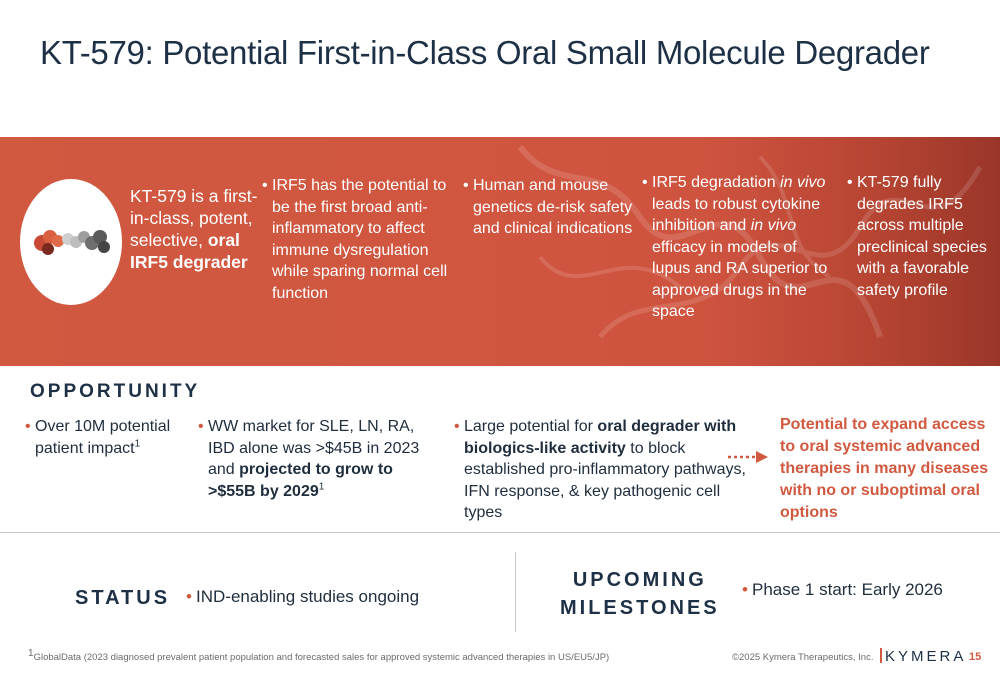  What do you see at coordinates (881, 655) in the screenshot?
I see `logo-mark` at bounding box center [881, 655].